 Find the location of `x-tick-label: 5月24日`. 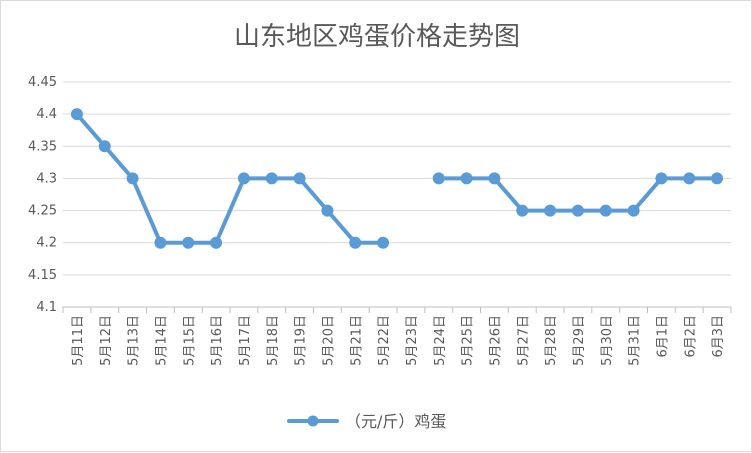

x-tick-label: 5月24日 is located at coordinates (440, 340).